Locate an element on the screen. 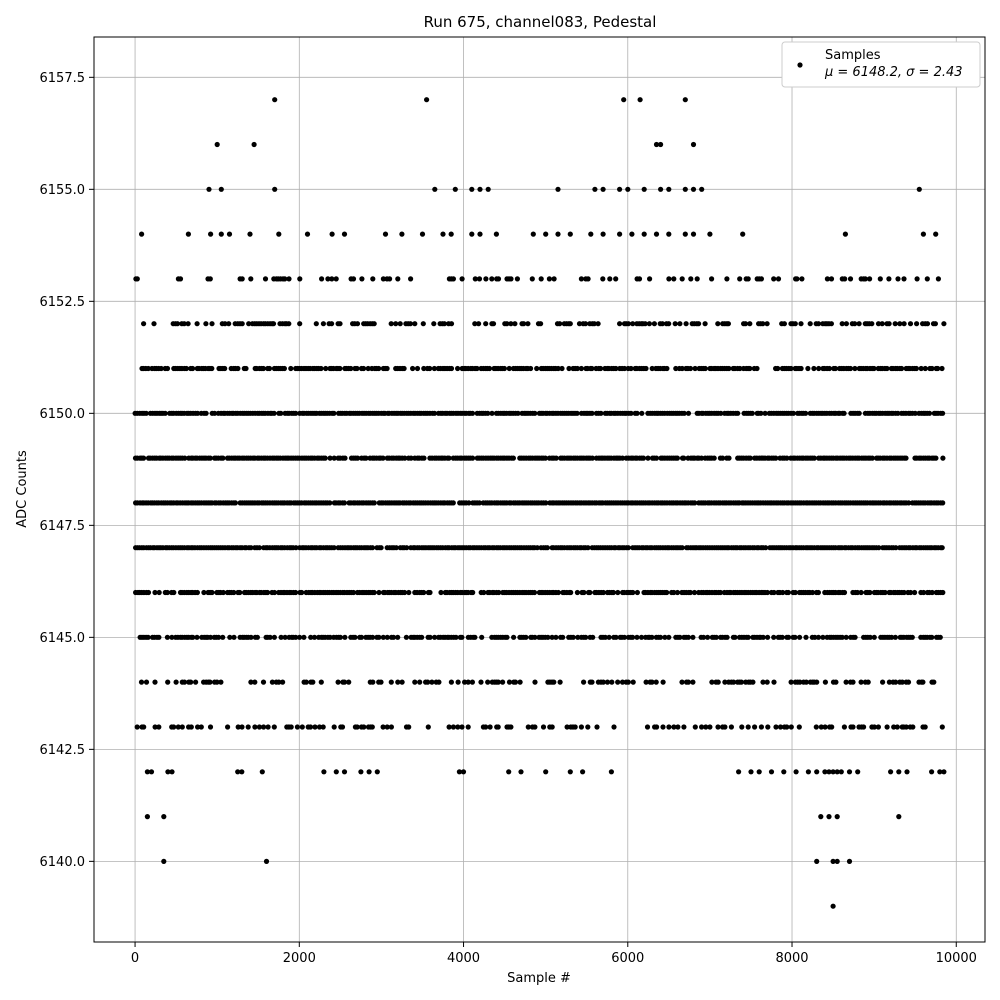 Image resolution: width=1000 pixels, height=1000 pixels. x-tick-label: 2000 is located at coordinates (299, 958).